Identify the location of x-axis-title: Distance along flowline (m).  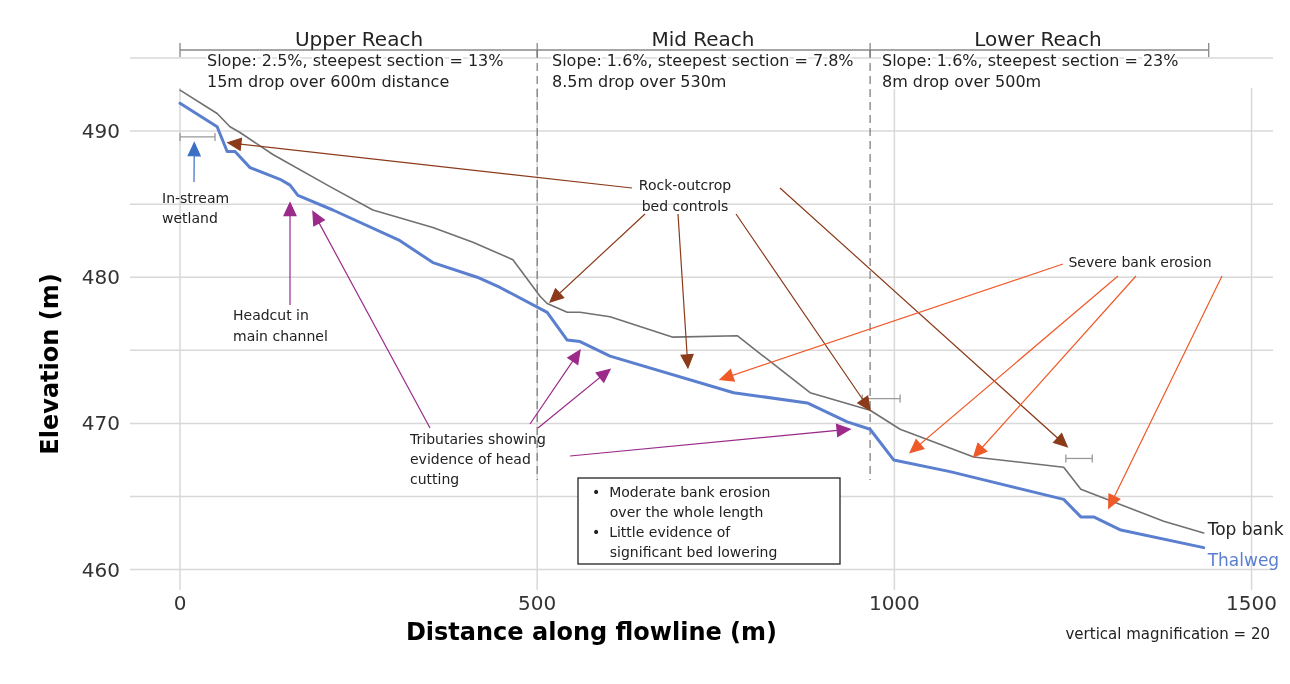
(591, 632).